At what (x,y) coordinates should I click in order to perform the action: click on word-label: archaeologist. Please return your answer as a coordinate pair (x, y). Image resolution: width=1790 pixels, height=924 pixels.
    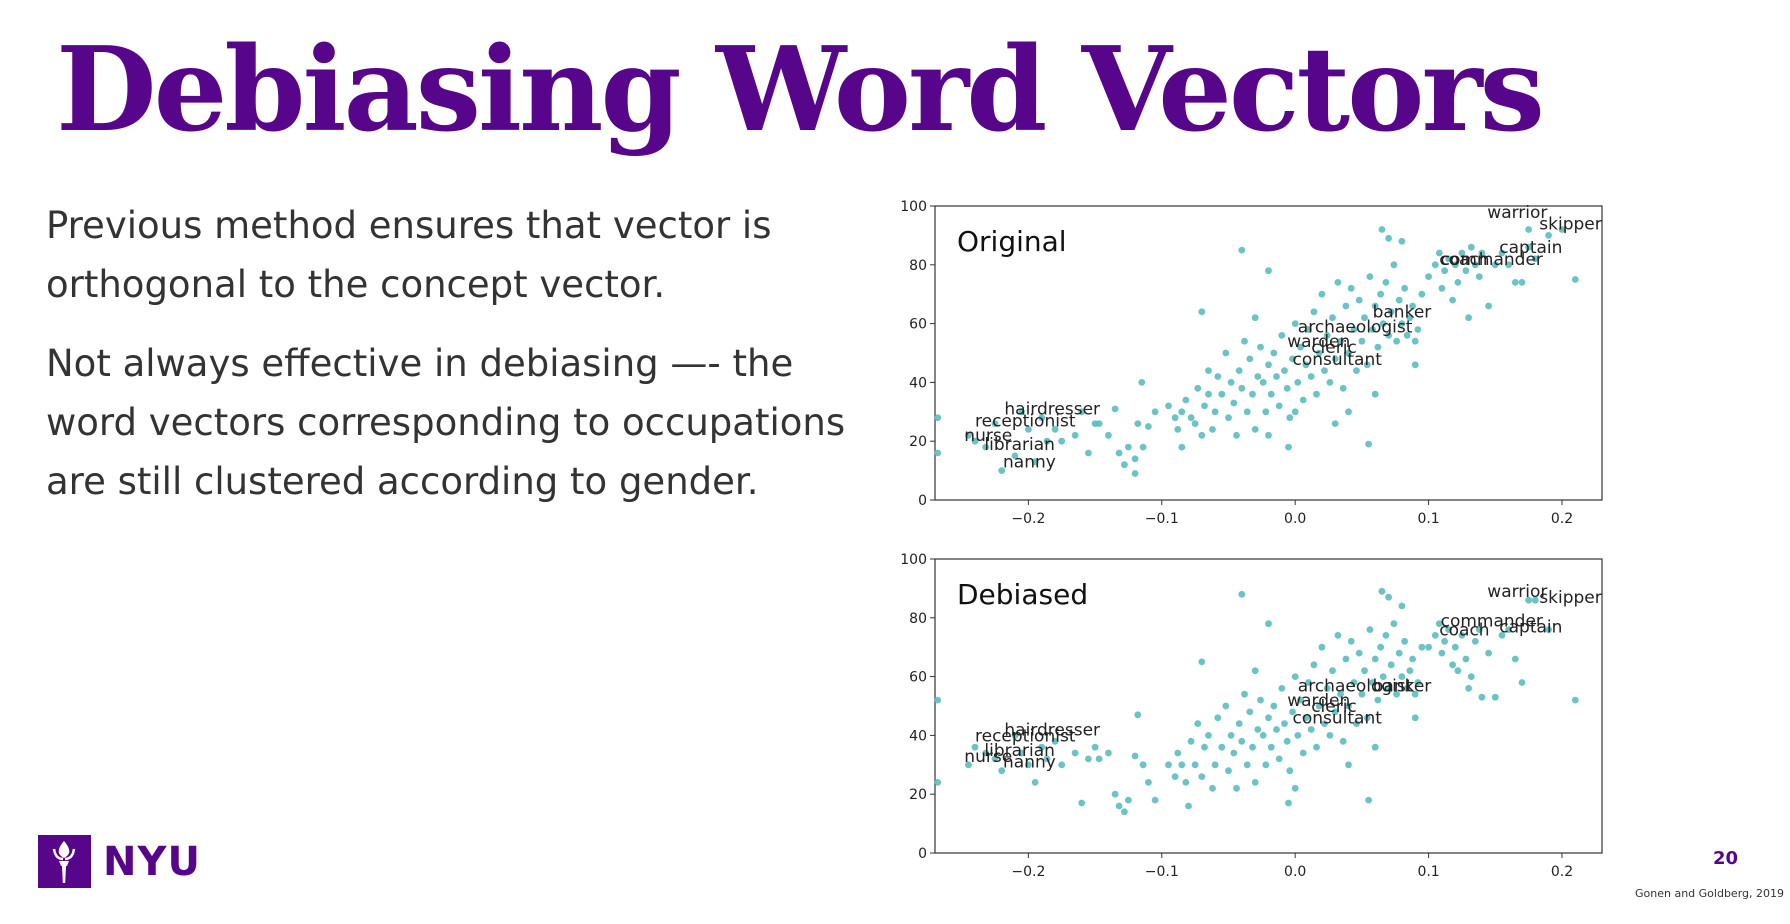
    Looking at the image, I should click on (1355, 686).